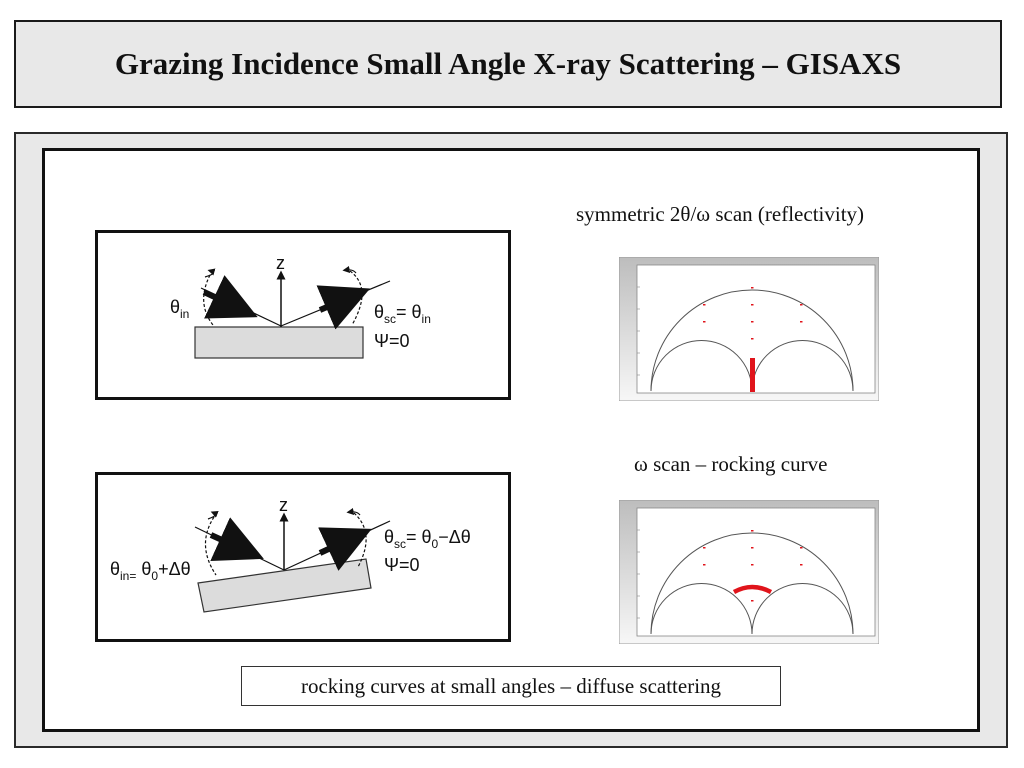  Describe the element at coordinates (279, 342) in the screenshot. I see `sample-block` at that location.